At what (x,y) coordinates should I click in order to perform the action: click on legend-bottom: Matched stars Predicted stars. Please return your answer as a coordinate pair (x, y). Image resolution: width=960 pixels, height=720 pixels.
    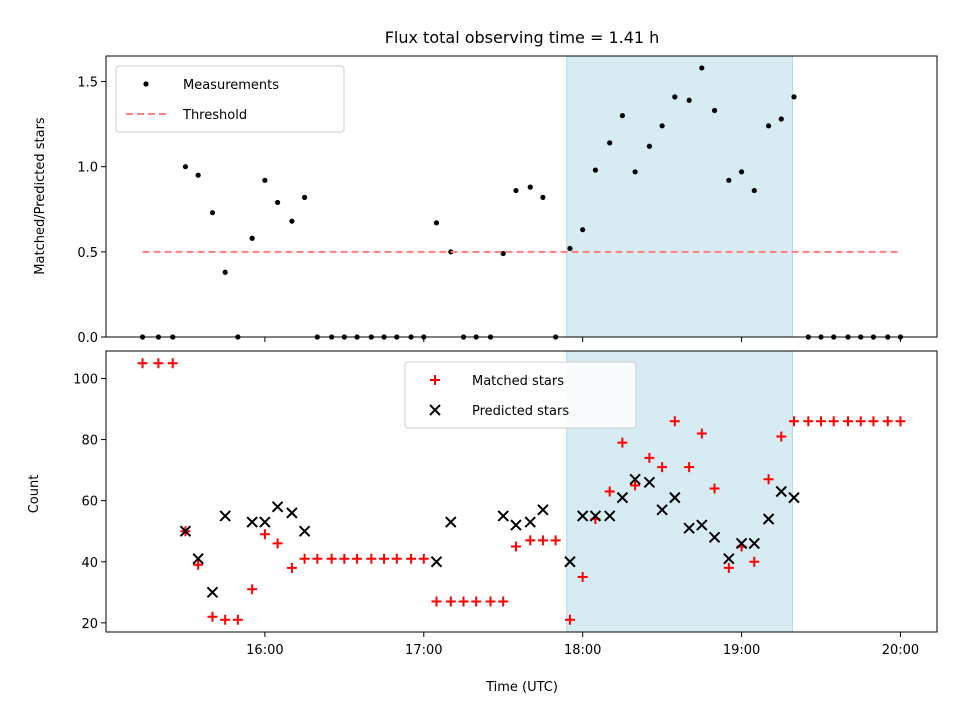
    Looking at the image, I should click on (520, 395).